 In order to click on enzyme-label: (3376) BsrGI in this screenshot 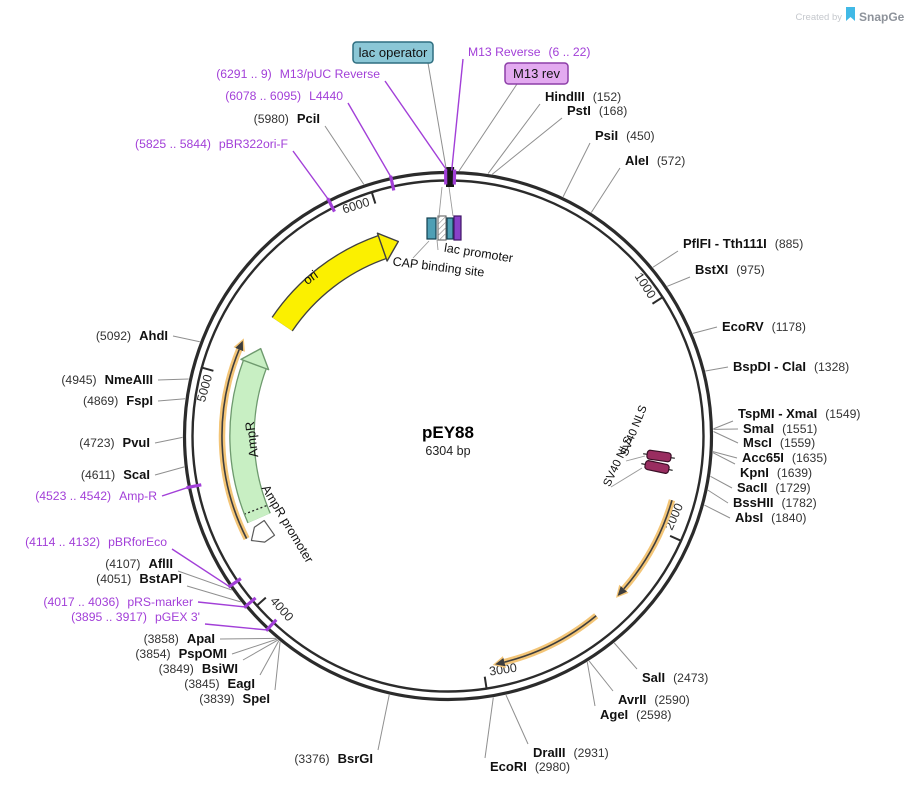, I will do `click(333, 758)`.